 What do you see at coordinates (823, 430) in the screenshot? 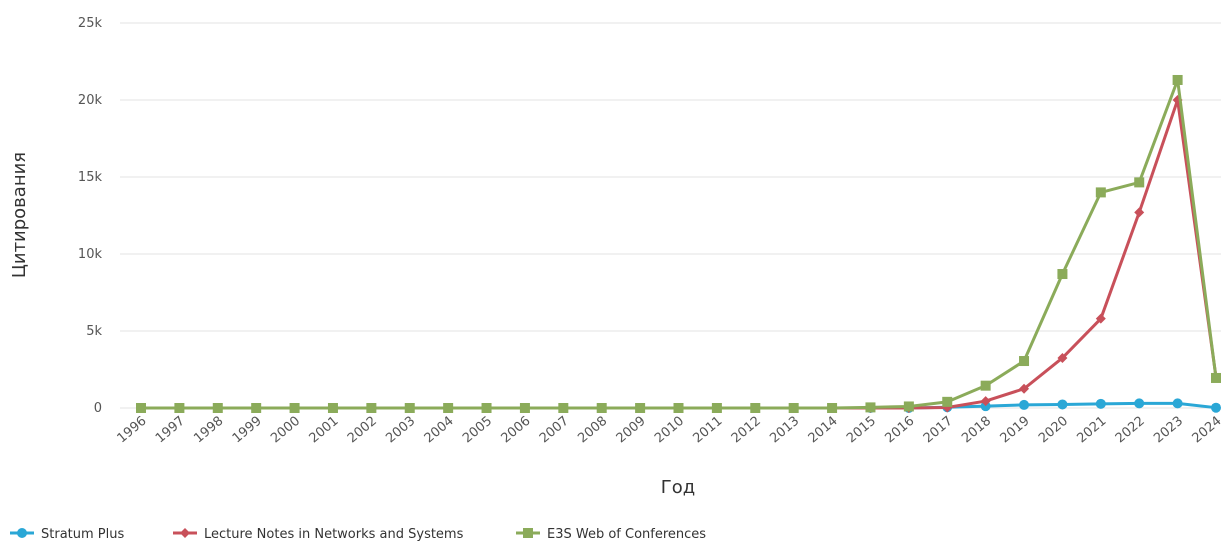
I see `x-tick-label: 2014` at bounding box center [823, 430].